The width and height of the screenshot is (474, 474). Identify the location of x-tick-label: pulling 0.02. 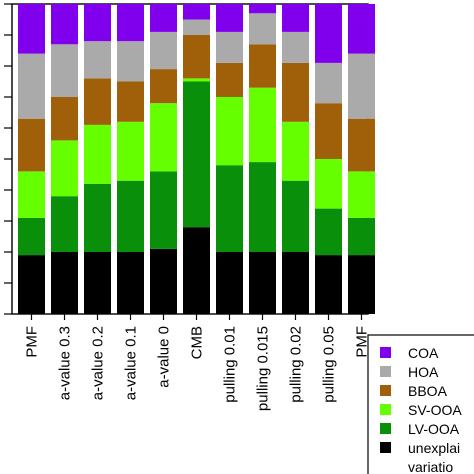
(296, 364).